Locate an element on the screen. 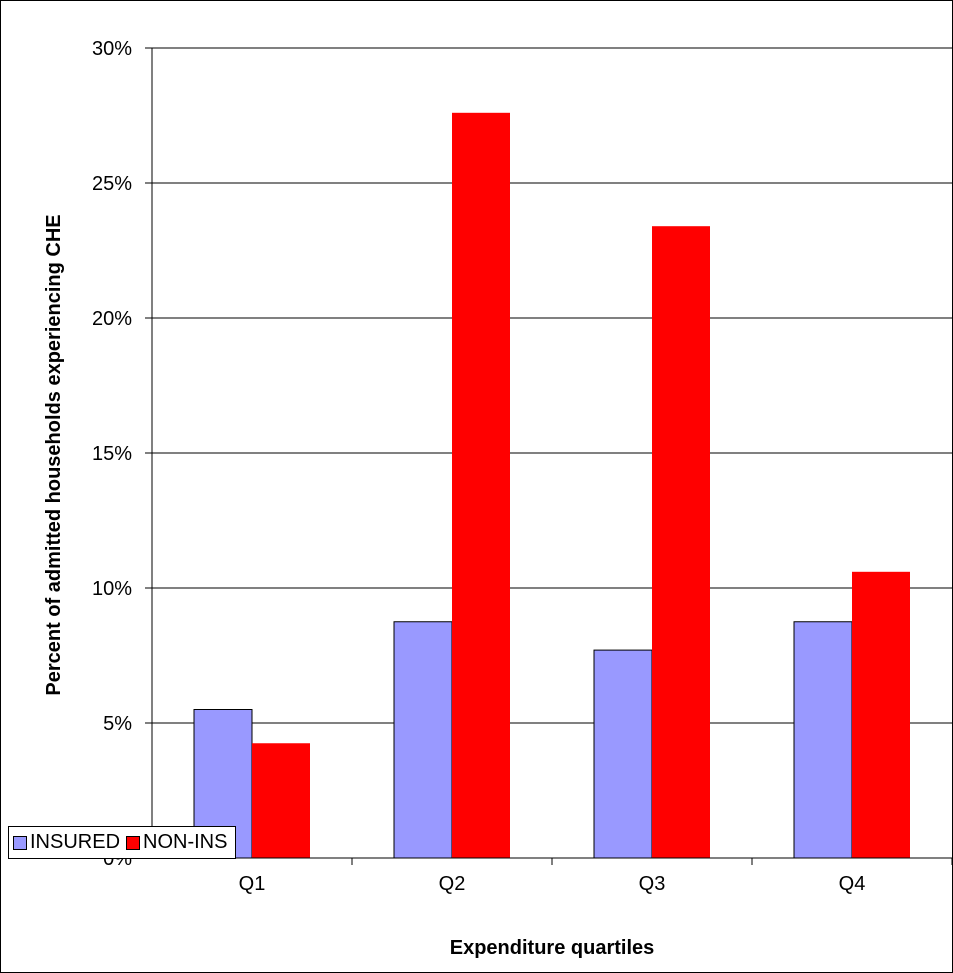 This screenshot has width=953, height=973. legend-label: NON-INS is located at coordinates (185, 842).